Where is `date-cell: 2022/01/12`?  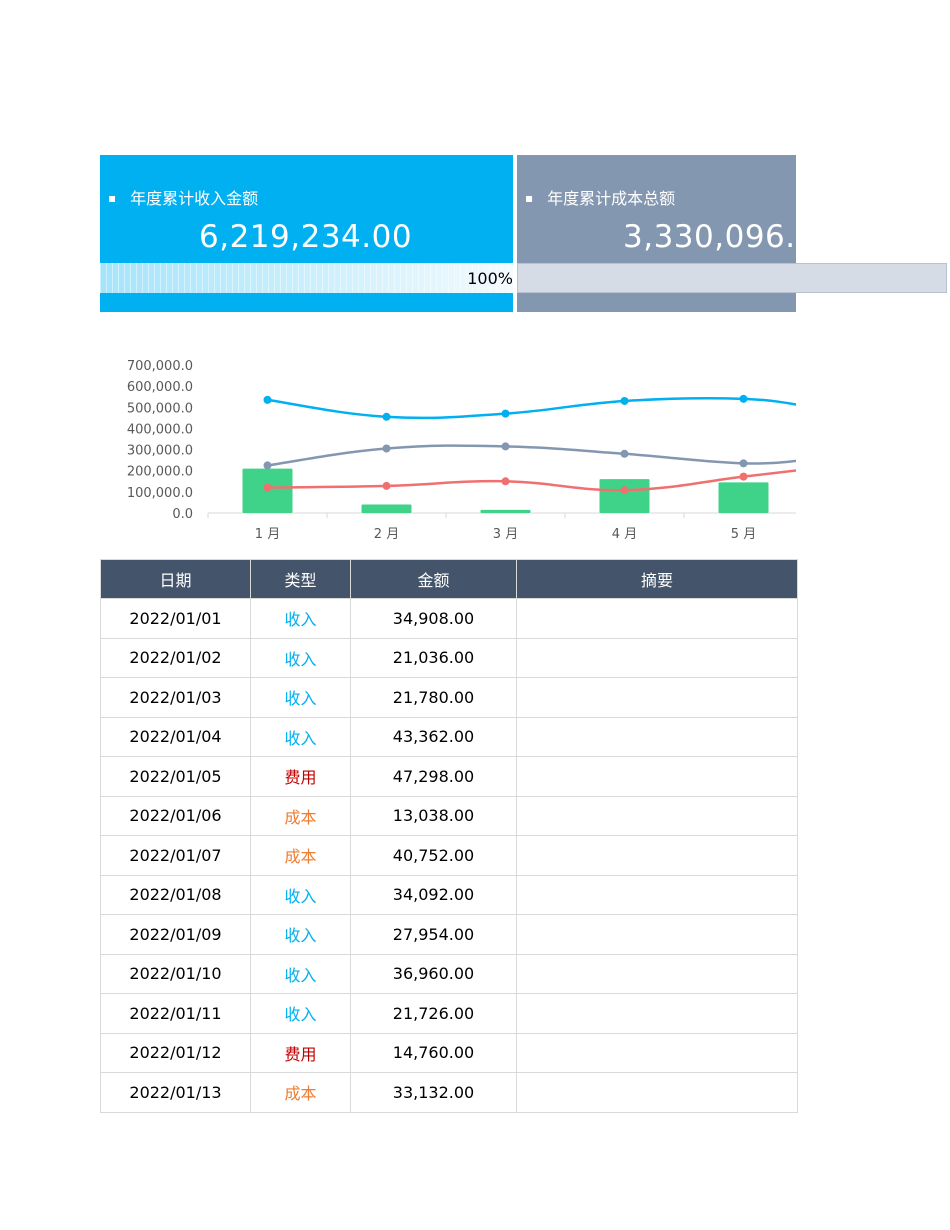
date-cell: 2022/01/12 is located at coordinates (175, 1052).